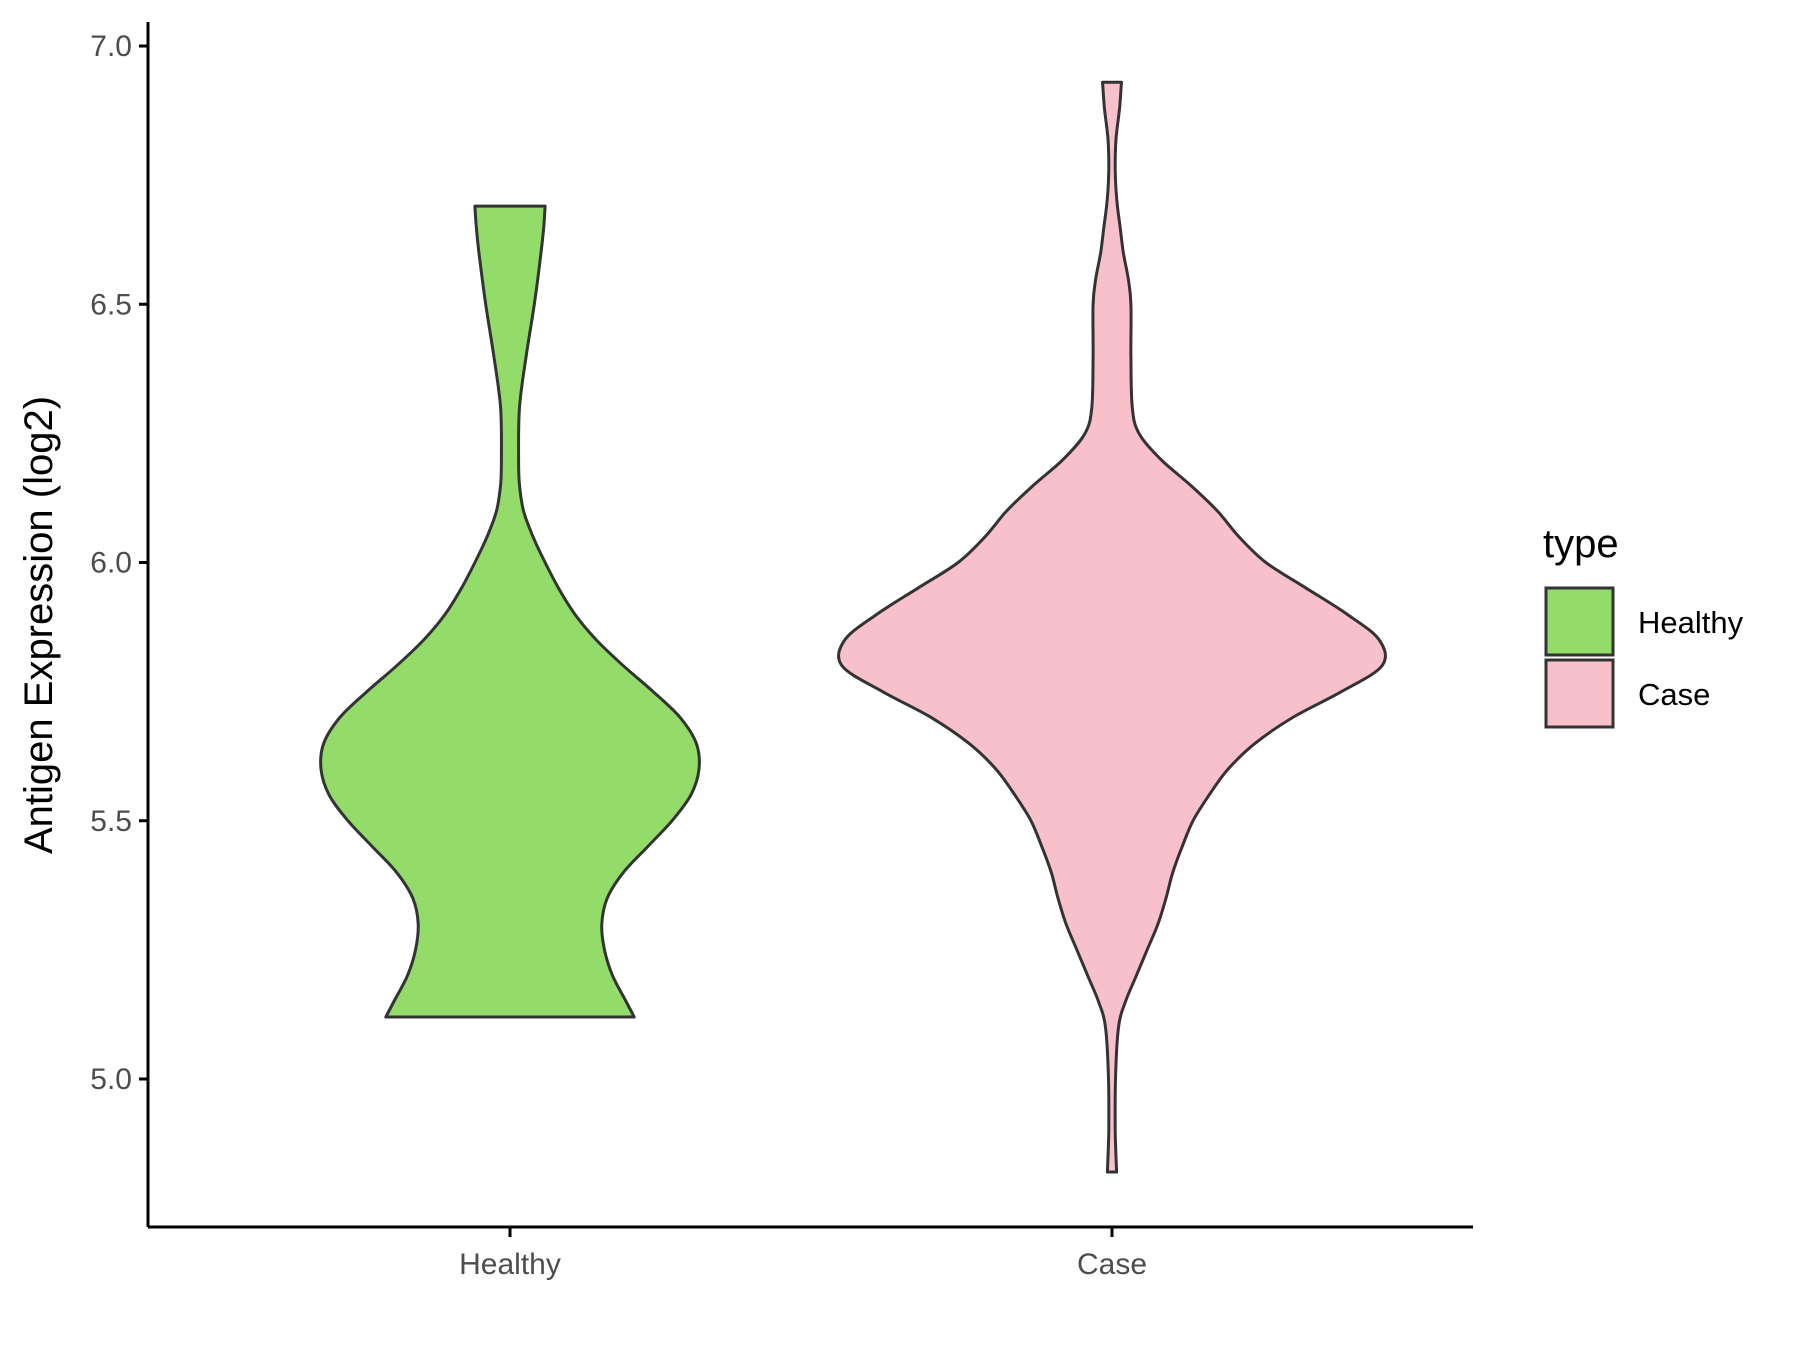  What do you see at coordinates (1579, 621) in the screenshot?
I see `legend-key-healthy` at bounding box center [1579, 621].